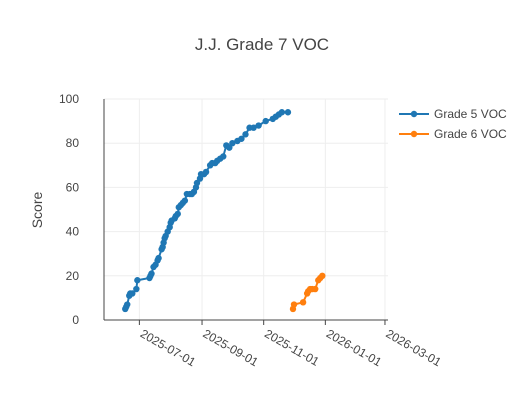 The width and height of the screenshot is (525, 405). What do you see at coordinates (307, 292) in the screenshot?
I see `series-grade-6-voc` at bounding box center [307, 292].